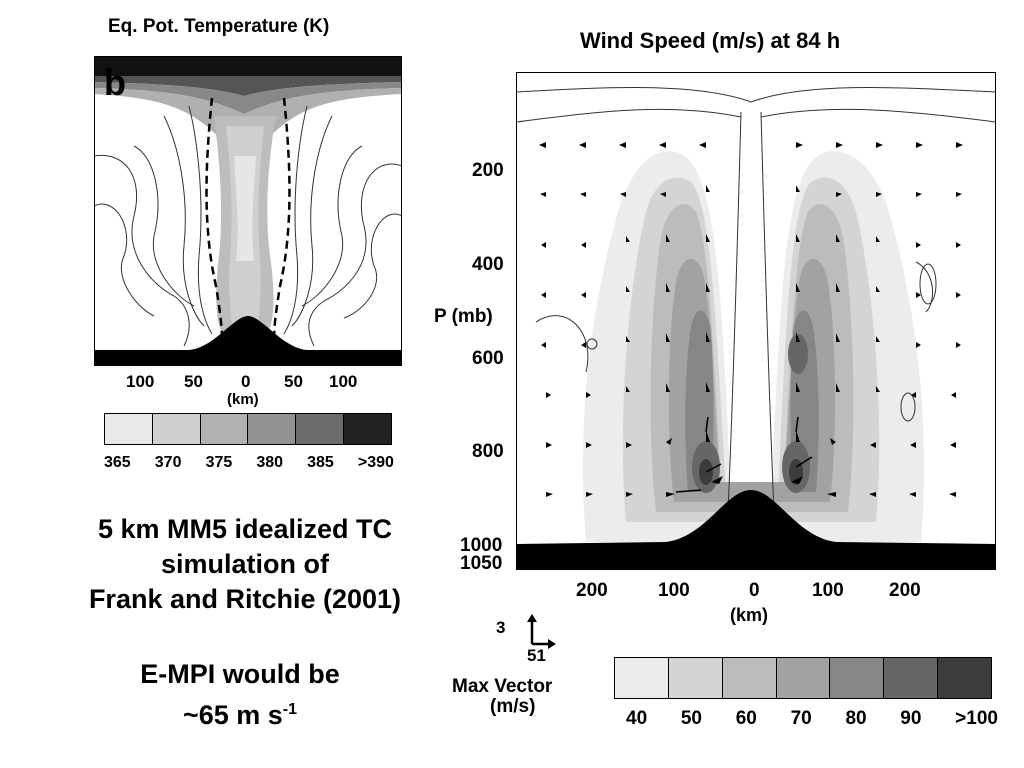 This screenshot has height=768, width=1024. Describe the element at coordinates (488, 170) in the screenshot. I see `right-y-tick: 200` at that location.